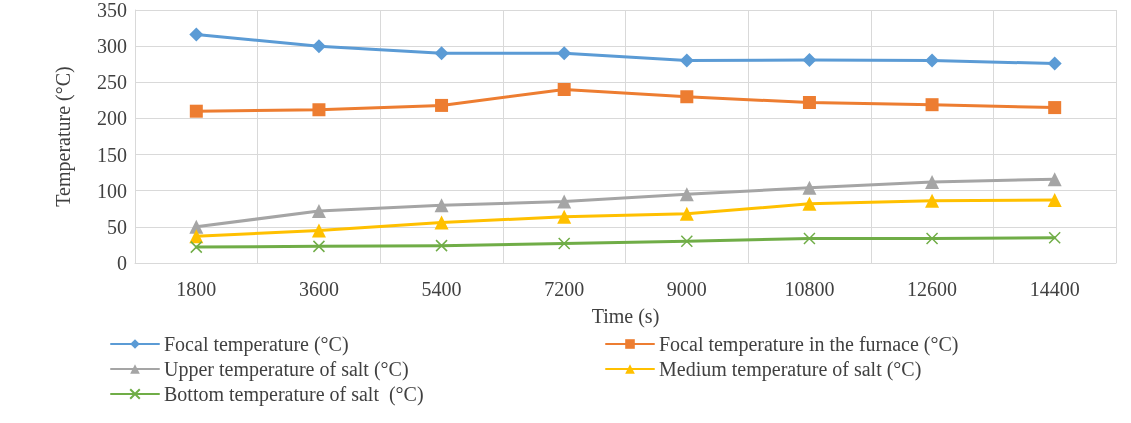 This screenshot has height=423, width=1131. What do you see at coordinates (112, 10) in the screenshot?
I see `y-tick-label: 350` at bounding box center [112, 10].